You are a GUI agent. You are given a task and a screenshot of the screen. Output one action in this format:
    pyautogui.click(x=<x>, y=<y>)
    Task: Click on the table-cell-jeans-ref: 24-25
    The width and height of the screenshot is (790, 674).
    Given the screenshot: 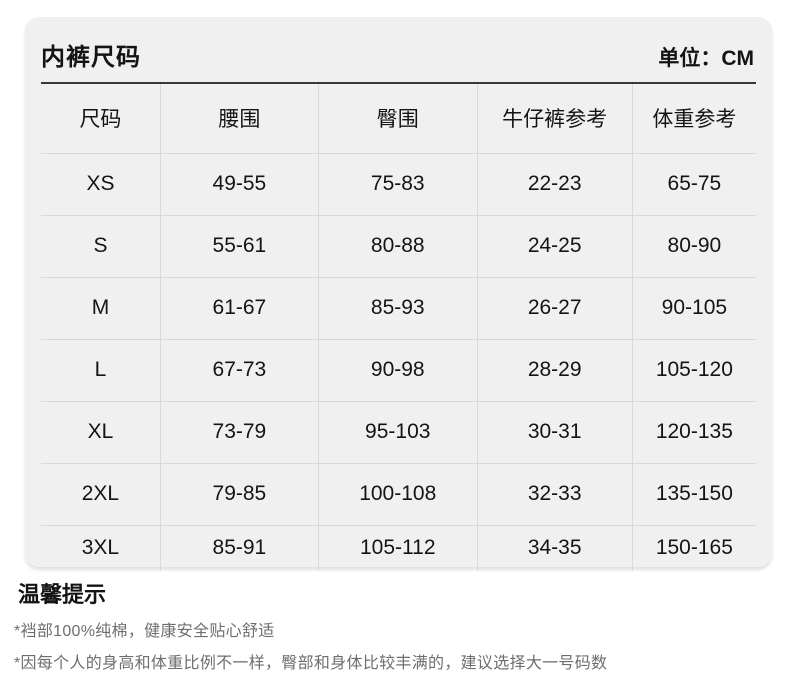 What is the action you would take?
    pyautogui.click(x=555, y=246)
    